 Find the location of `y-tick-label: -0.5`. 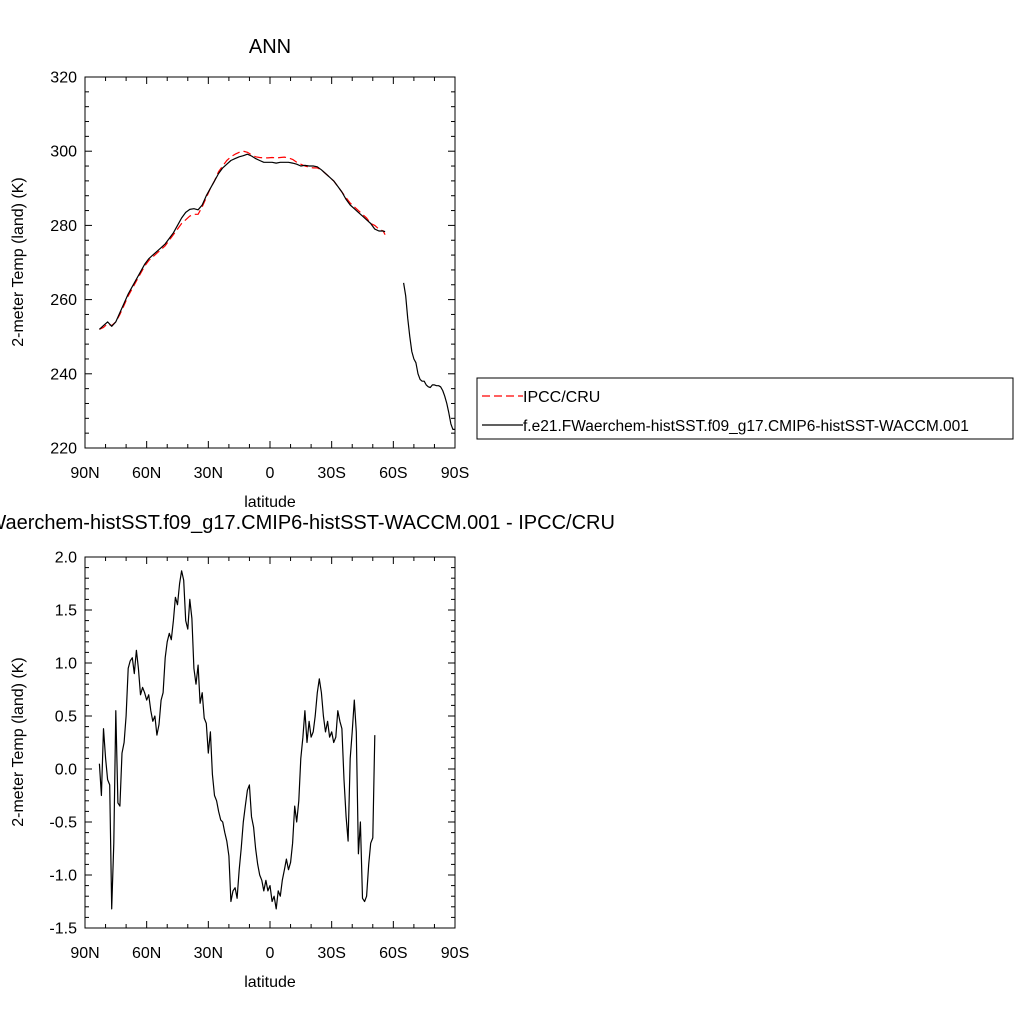

y-tick-label: -0.5 is located at coordinates (63, 823).